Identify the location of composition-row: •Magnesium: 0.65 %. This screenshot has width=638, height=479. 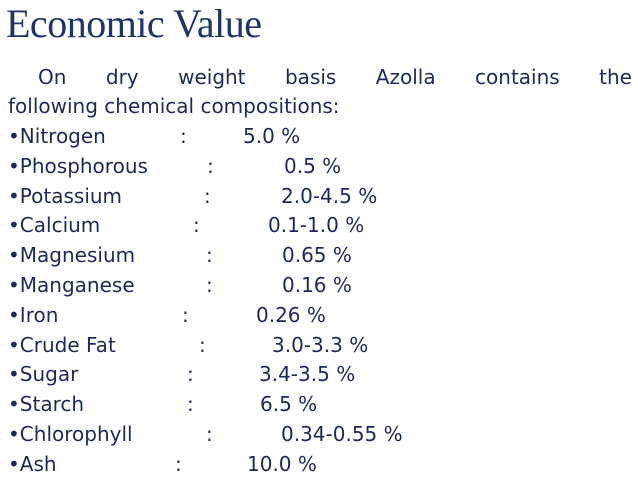
(319, 255).